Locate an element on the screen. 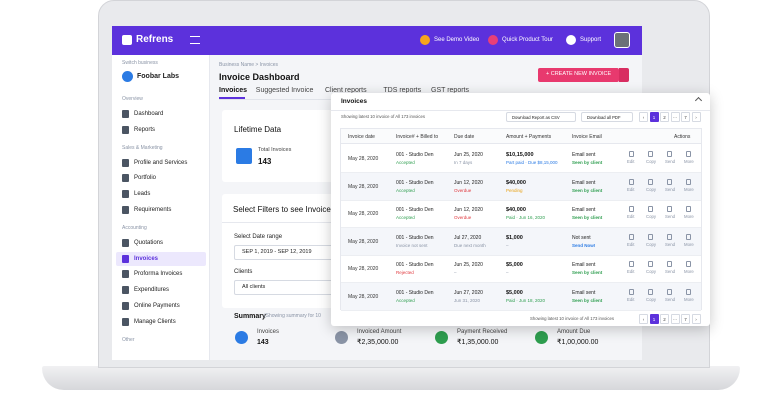 The width and height of the screenshot is (779, 400). nav-item: Profile and Services is located at coordinates (161, 162).